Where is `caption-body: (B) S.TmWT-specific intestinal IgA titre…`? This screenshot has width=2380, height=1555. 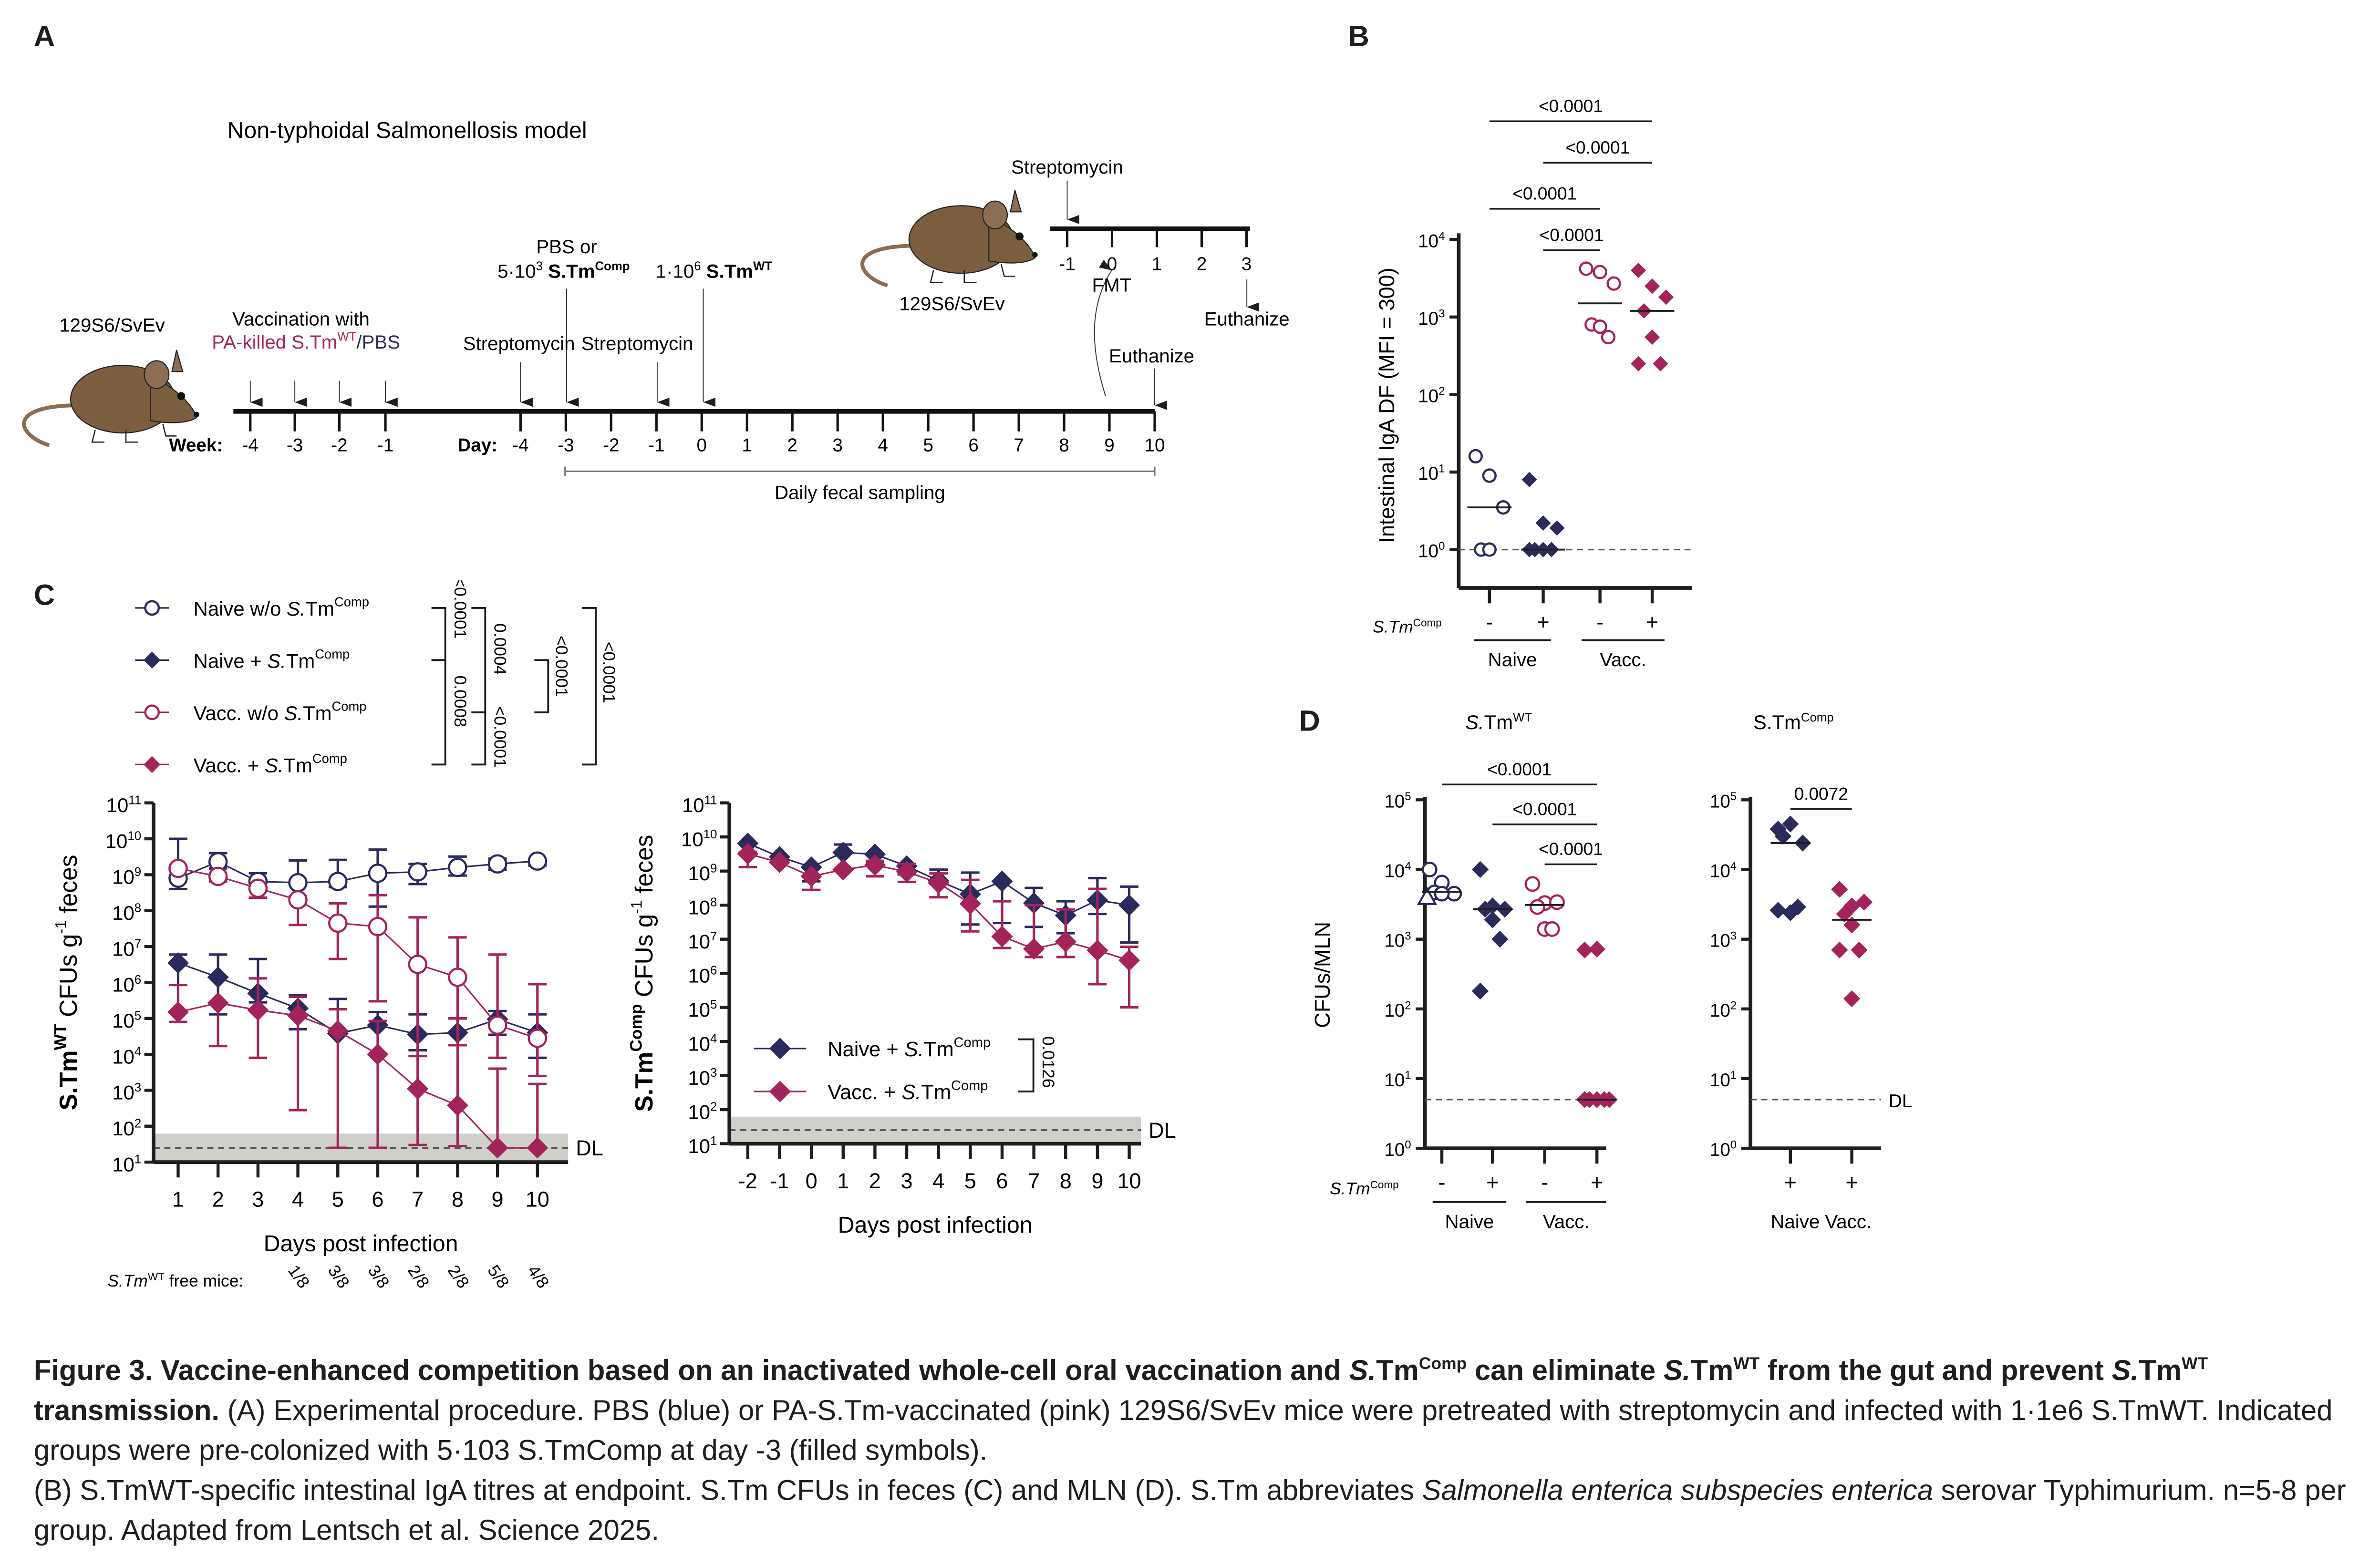 caption-body: (B) S.TmWT-specific intestinal IgA titre… is located at coordinates (1189, 1510).